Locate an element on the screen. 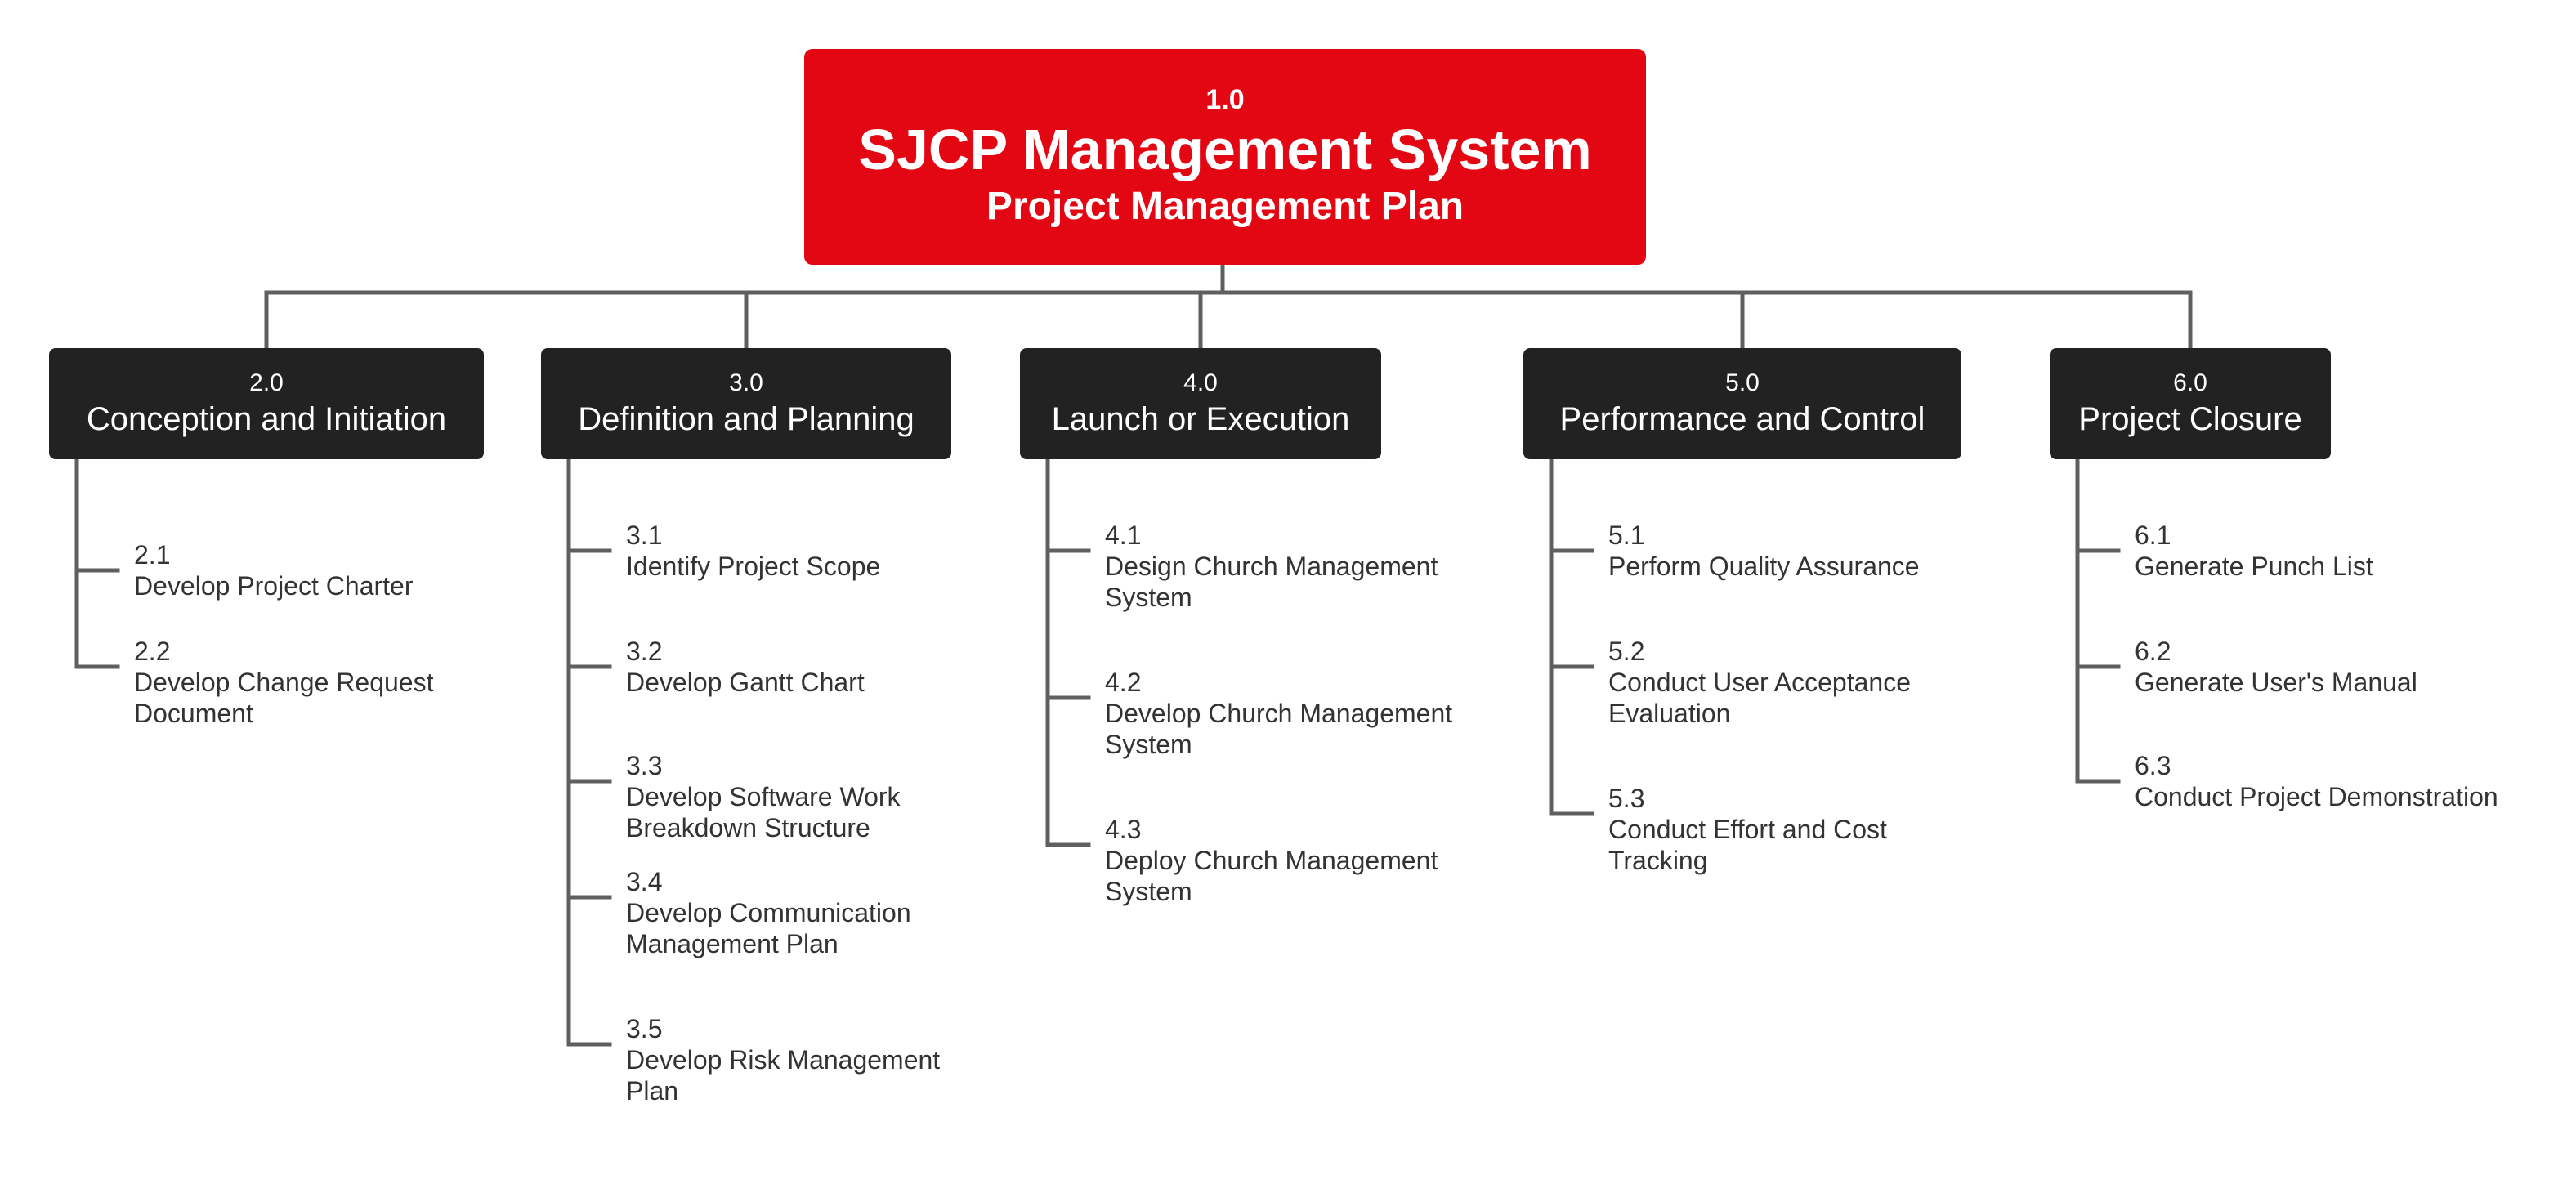 Image resolution: width=2576 pixels, height=1193 pixels. phase-title: Launch or Execution is located at coordinates (1200, 419).